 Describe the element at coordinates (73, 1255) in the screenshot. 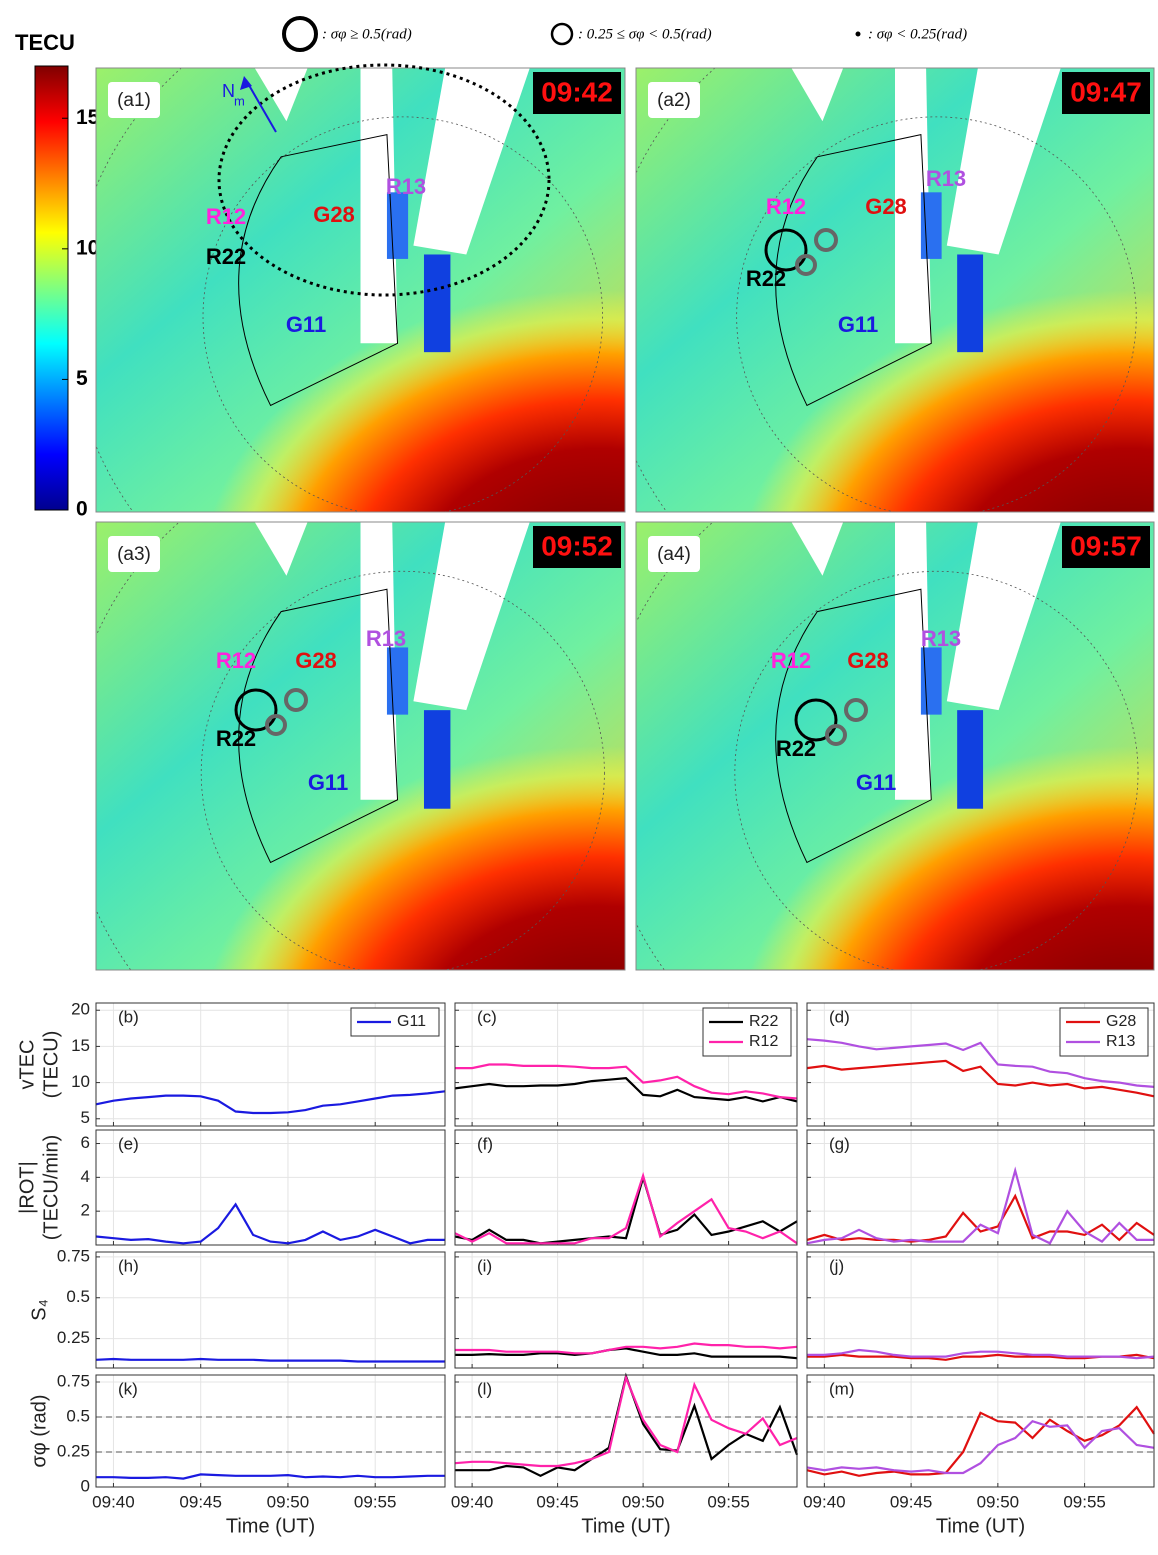

I see `y-tick-label: 0.75` at that location.